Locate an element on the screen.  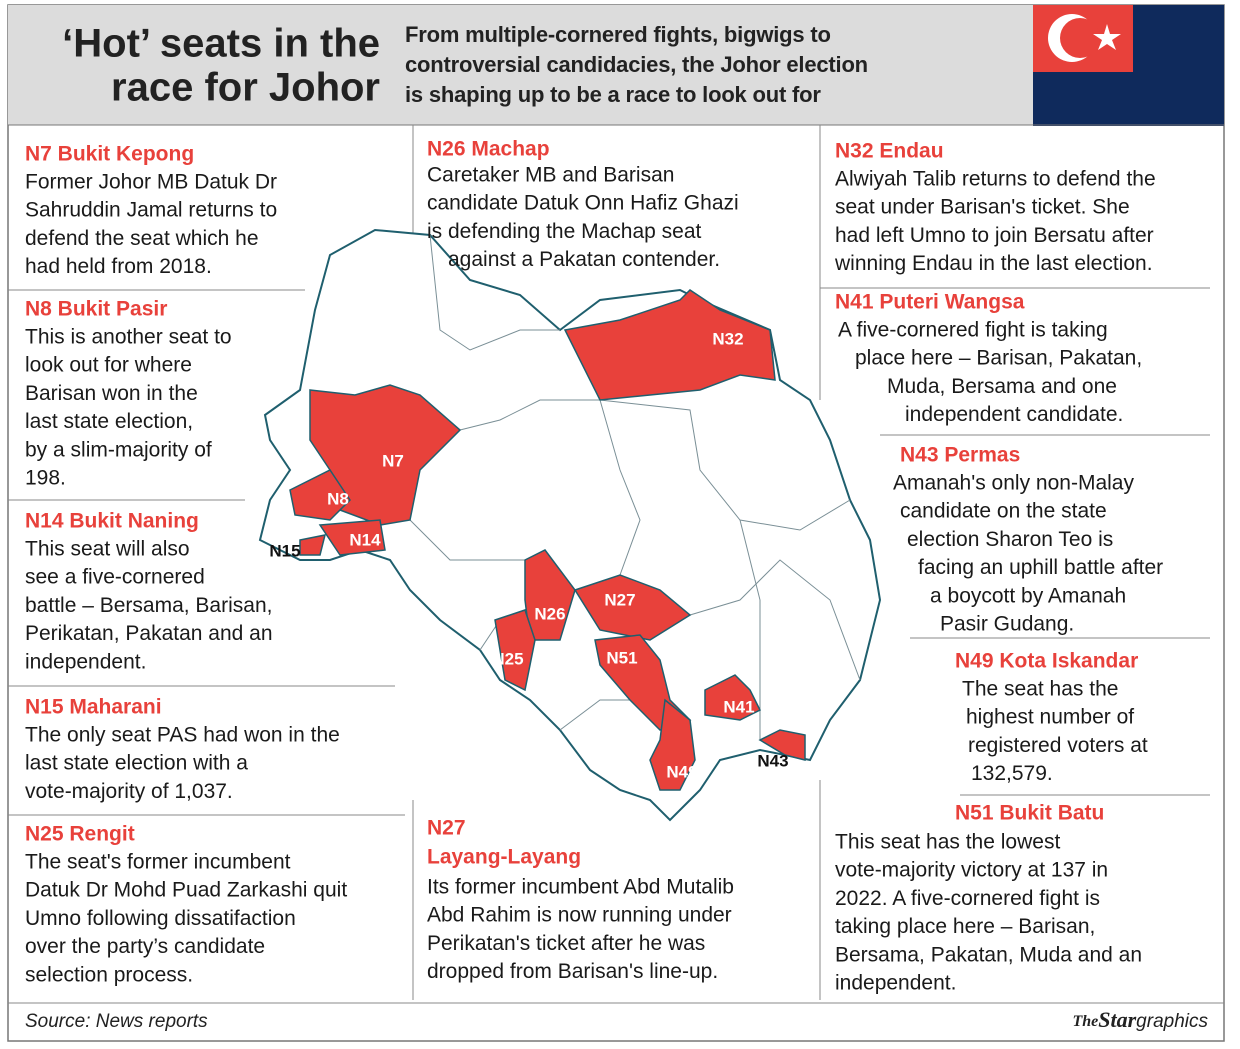
seat-description: candidate on the state is located at coordinates (1003, 511).